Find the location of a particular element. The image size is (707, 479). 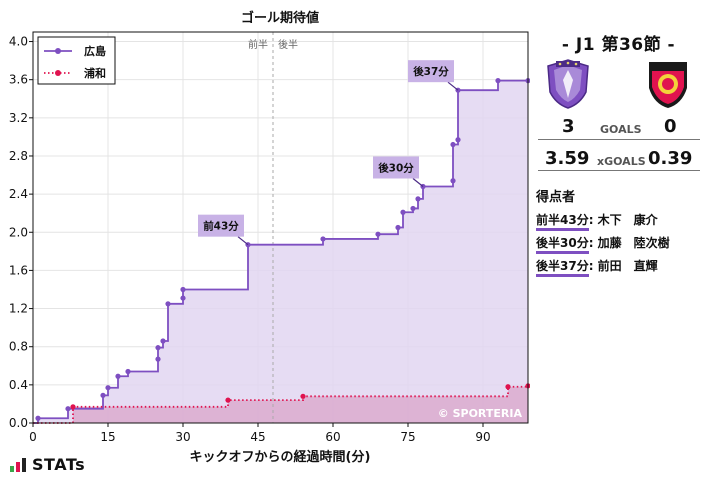

stats-bars-icon is located at coordinates (18, 465).